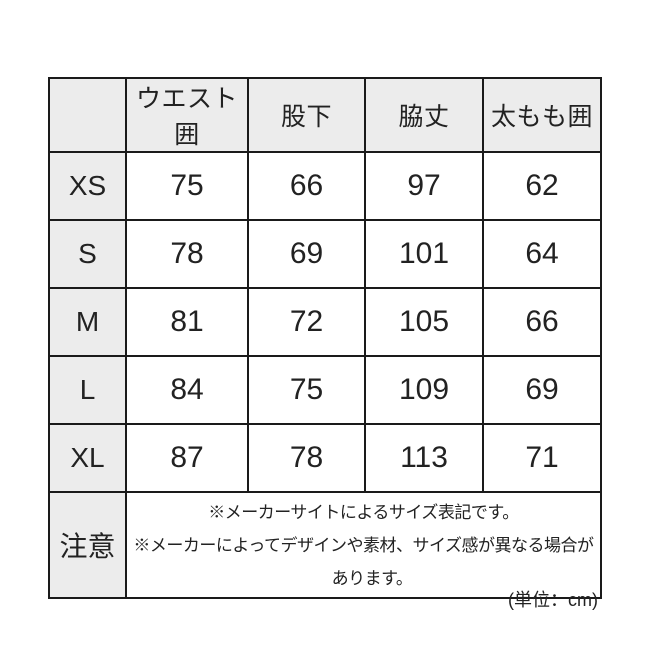  I want to click on size-value-cell: 101, so click(424, 254).